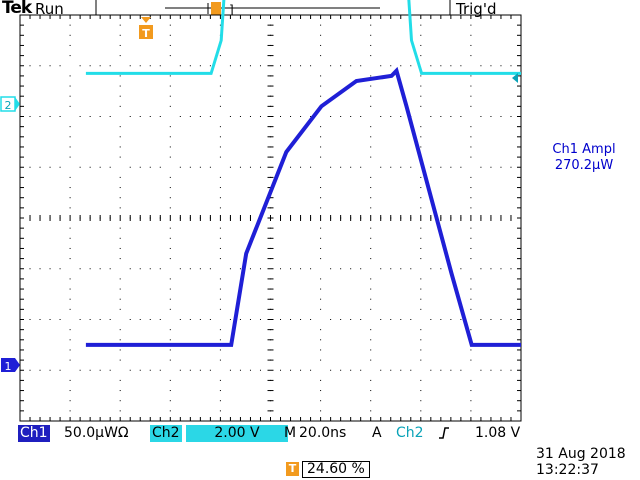  I want to click on ch2-scale: 2.00 V, so click(237, 433).